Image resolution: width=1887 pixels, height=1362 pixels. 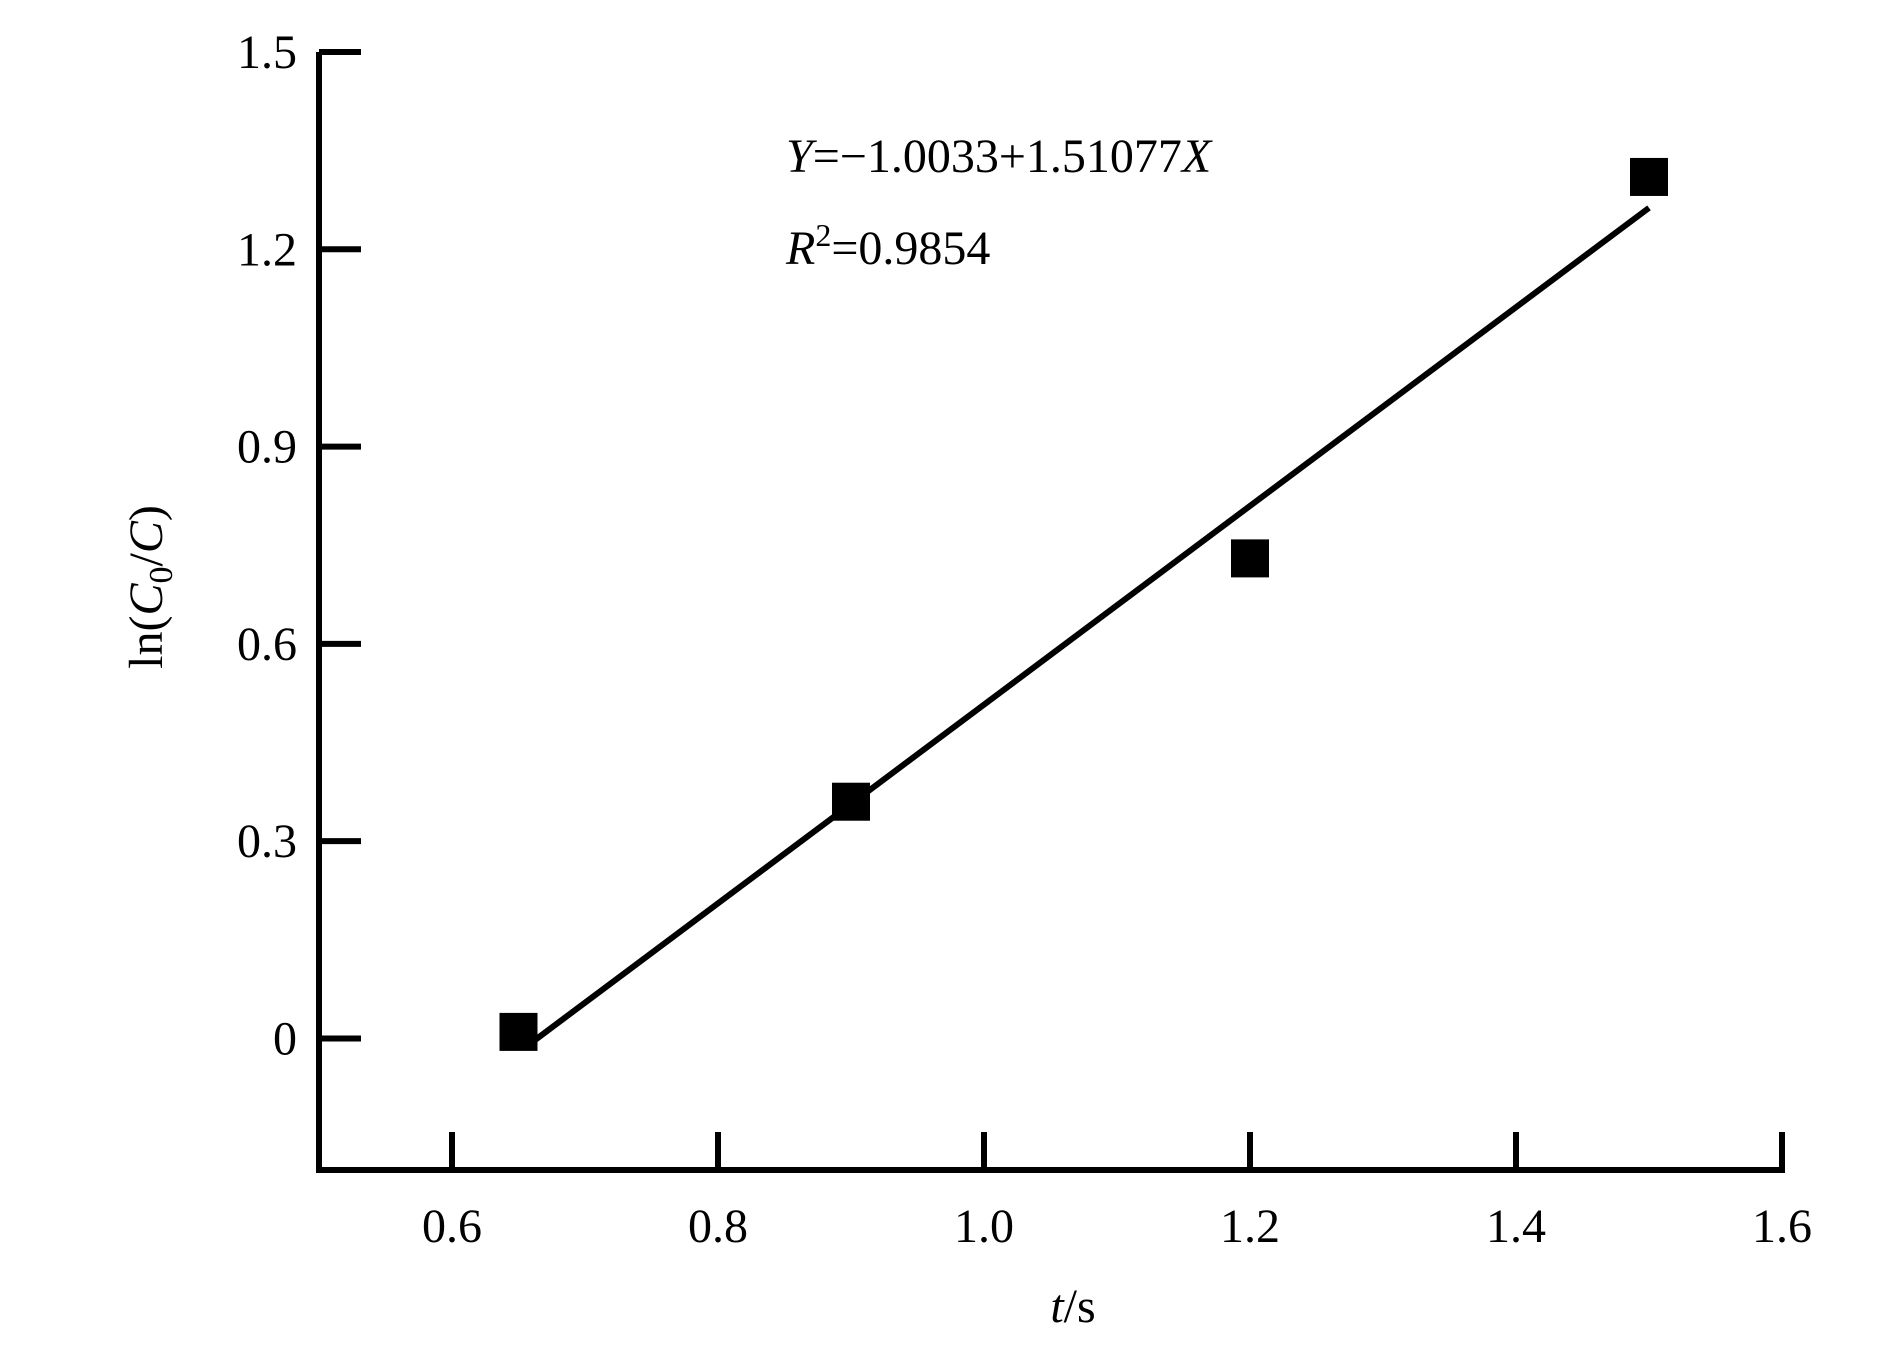 I want to click on y-title-sub: 0, so click(x=161, y=575).